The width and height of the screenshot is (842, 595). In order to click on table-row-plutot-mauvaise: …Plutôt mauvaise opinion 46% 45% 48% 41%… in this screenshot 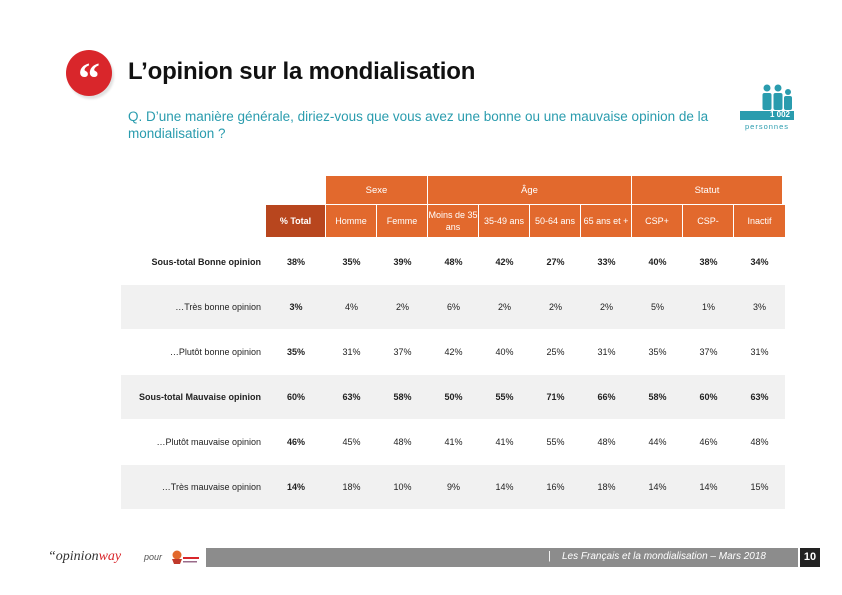, I will do `click(451, 442)`.